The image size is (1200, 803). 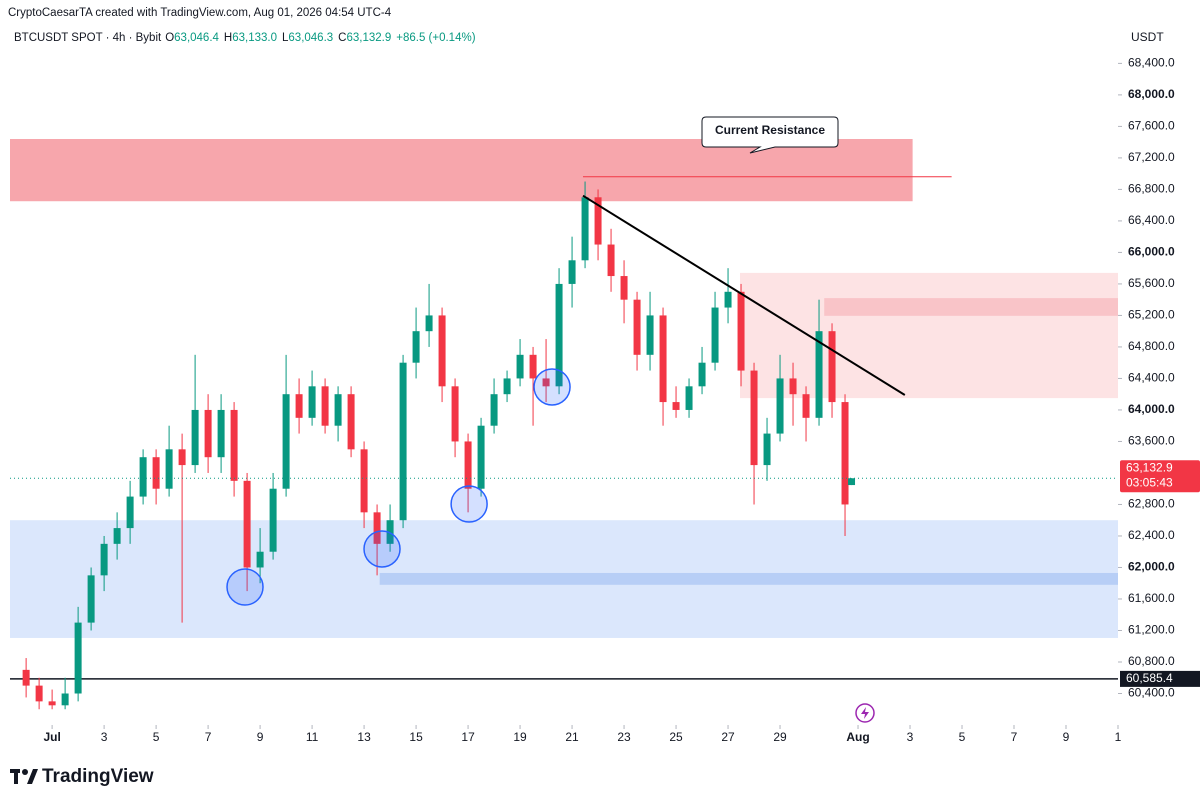 I want to click on x-tick-label: 9, so click(x=1066, y=737).